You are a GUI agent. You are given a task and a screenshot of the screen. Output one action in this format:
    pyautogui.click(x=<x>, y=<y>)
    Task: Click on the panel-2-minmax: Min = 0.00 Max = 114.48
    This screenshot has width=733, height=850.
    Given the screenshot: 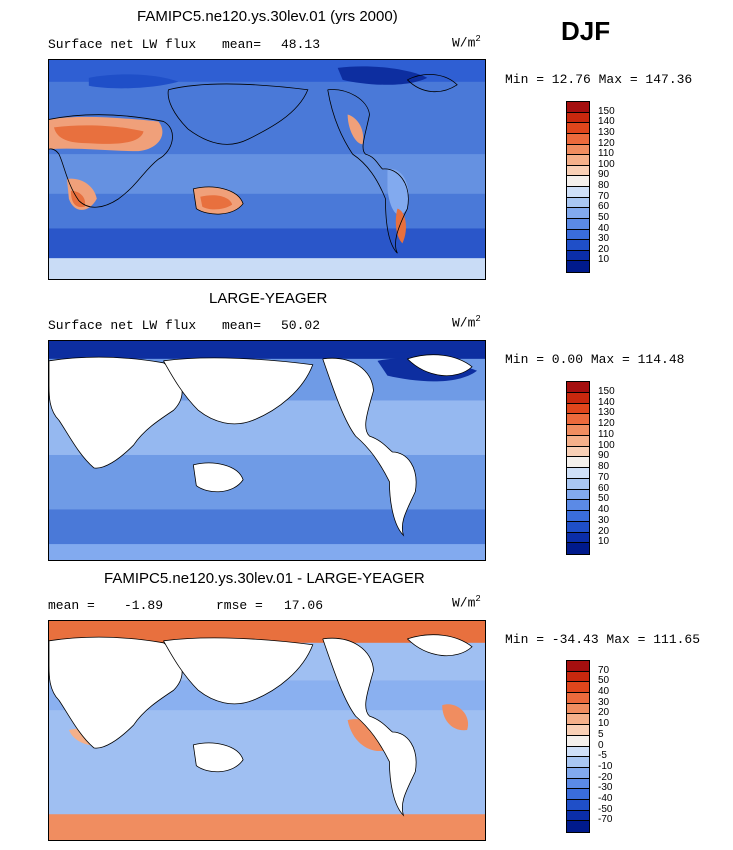 What is the action you would take?
    pyautogui.click(x=595, y=359)
    